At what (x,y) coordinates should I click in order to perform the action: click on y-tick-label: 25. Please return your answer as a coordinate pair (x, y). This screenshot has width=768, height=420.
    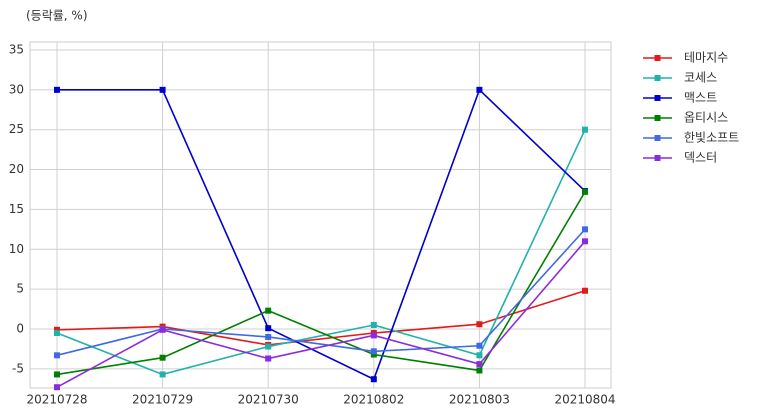
    Looking at the image, I should click on (16, 129).